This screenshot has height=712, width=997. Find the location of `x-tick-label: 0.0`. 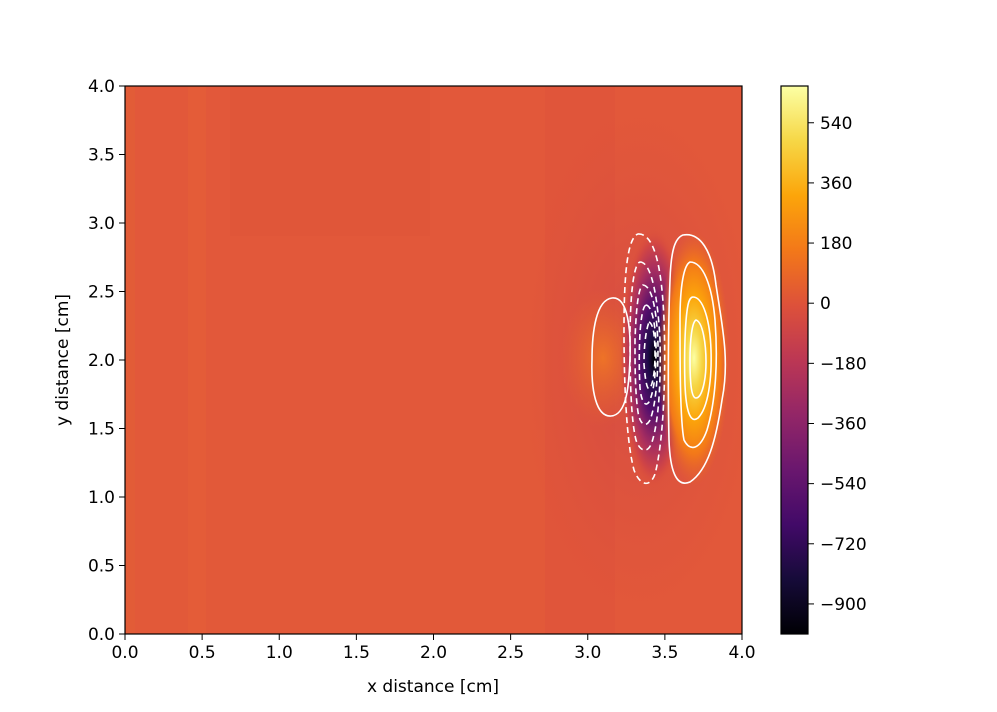

x-tick-label: 0.0 is located at coordinates (124, 653).